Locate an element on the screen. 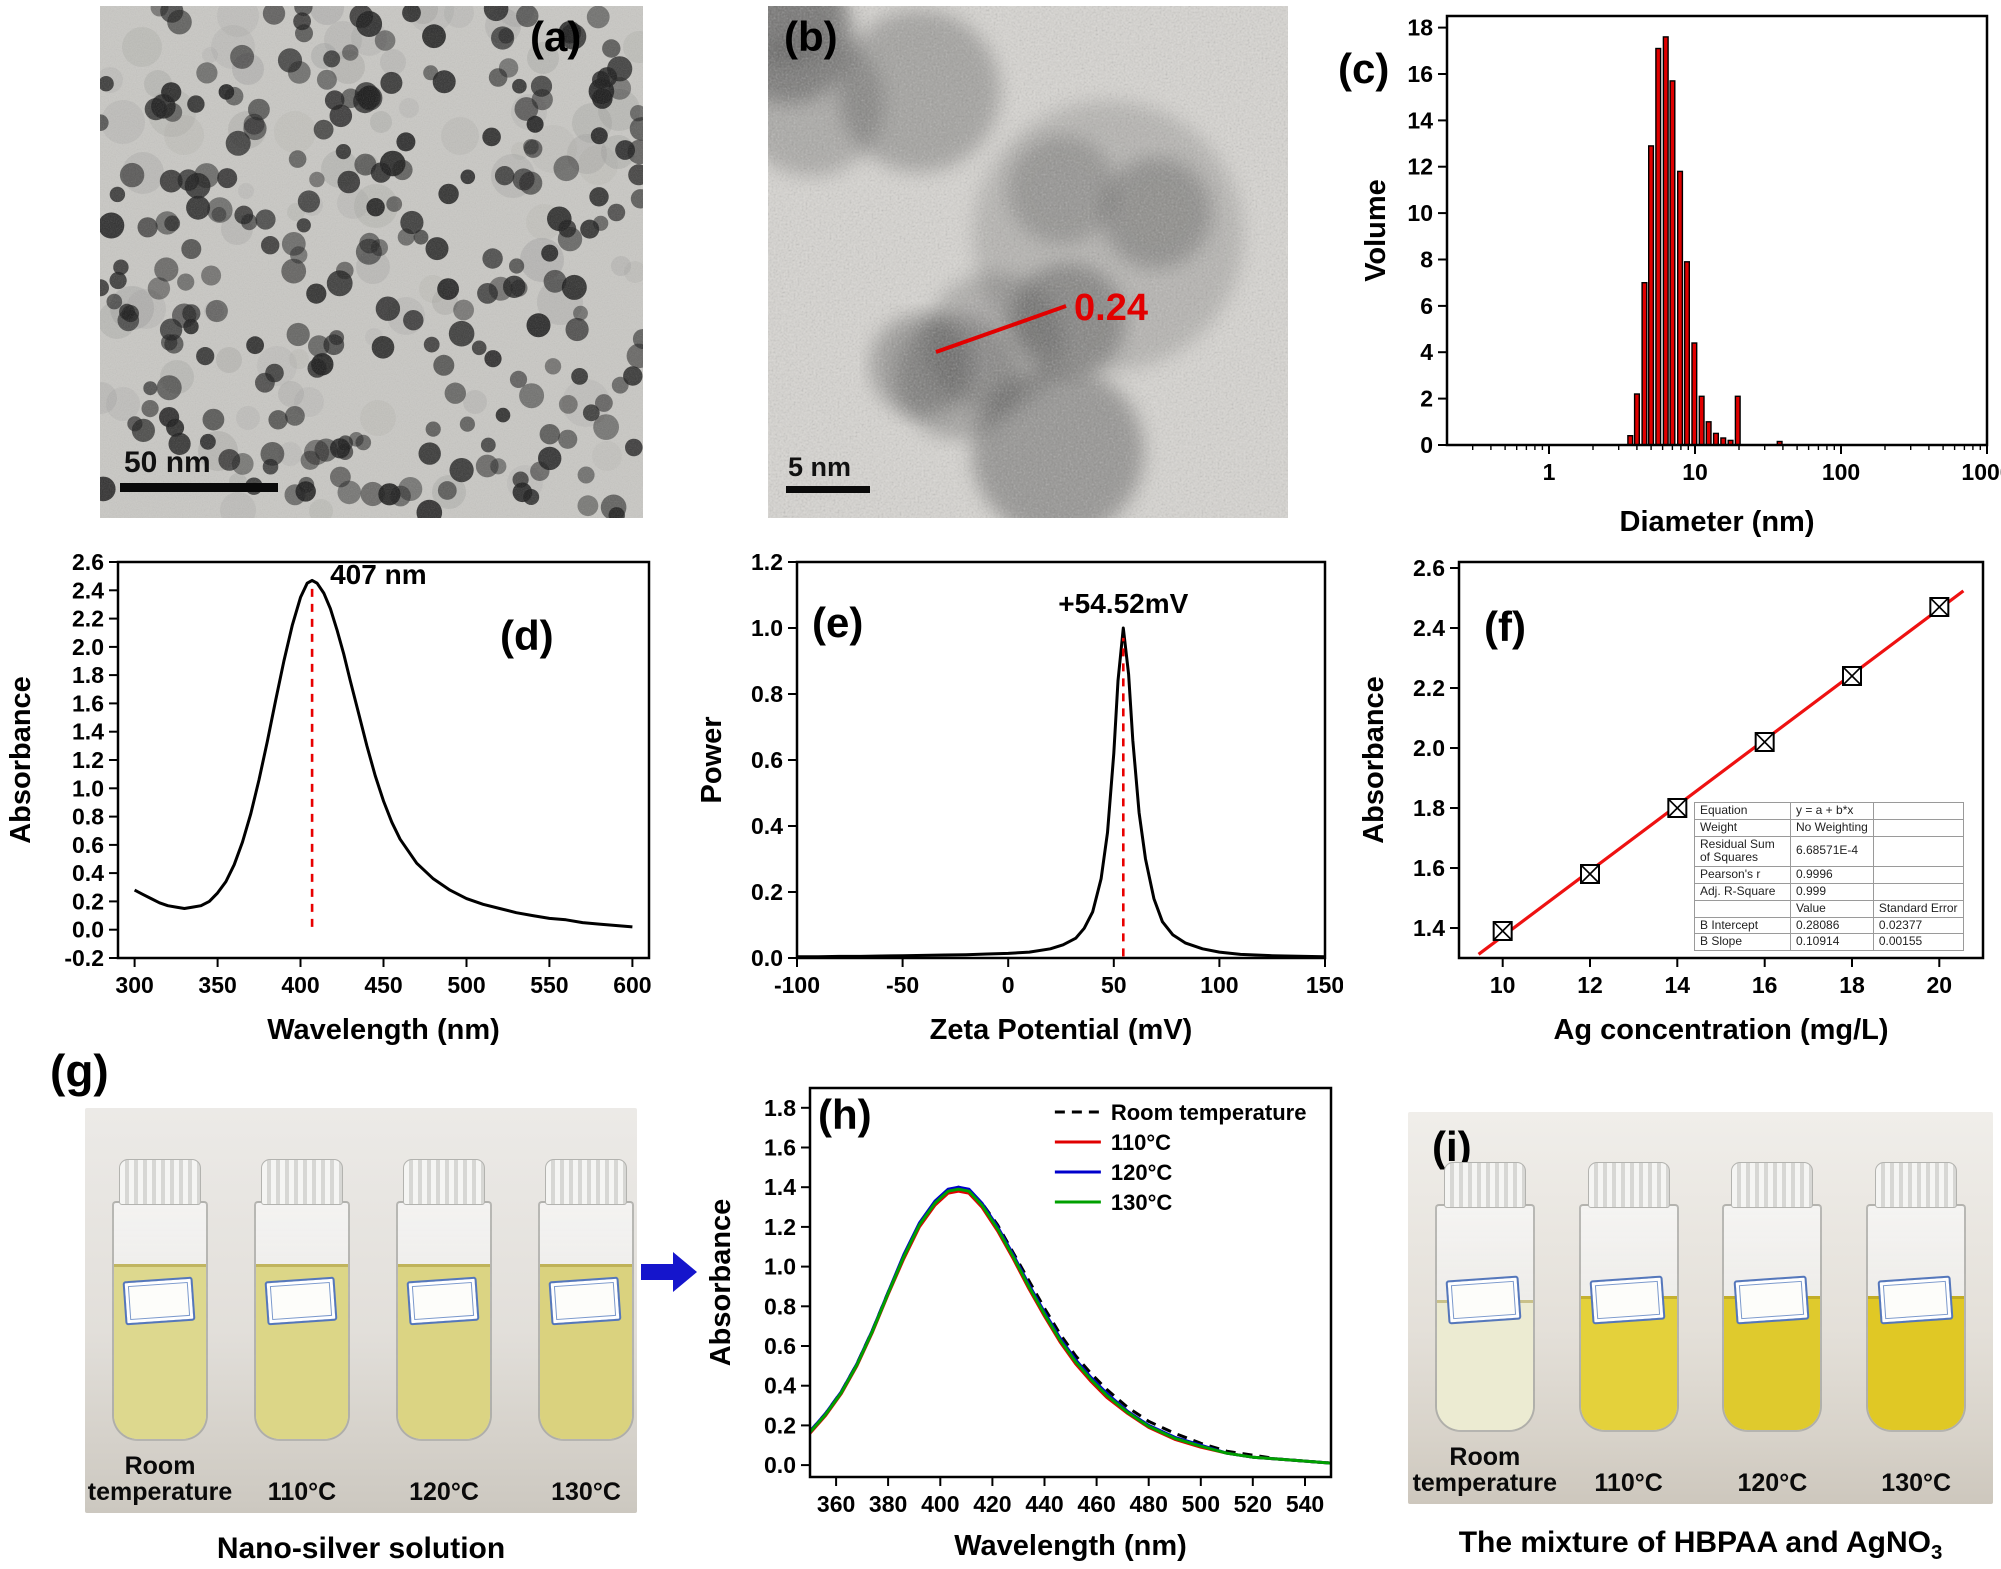 This screenshot has height=1569, width=2001. y-tick-label: 4 is located at coordinates (1426, 352).